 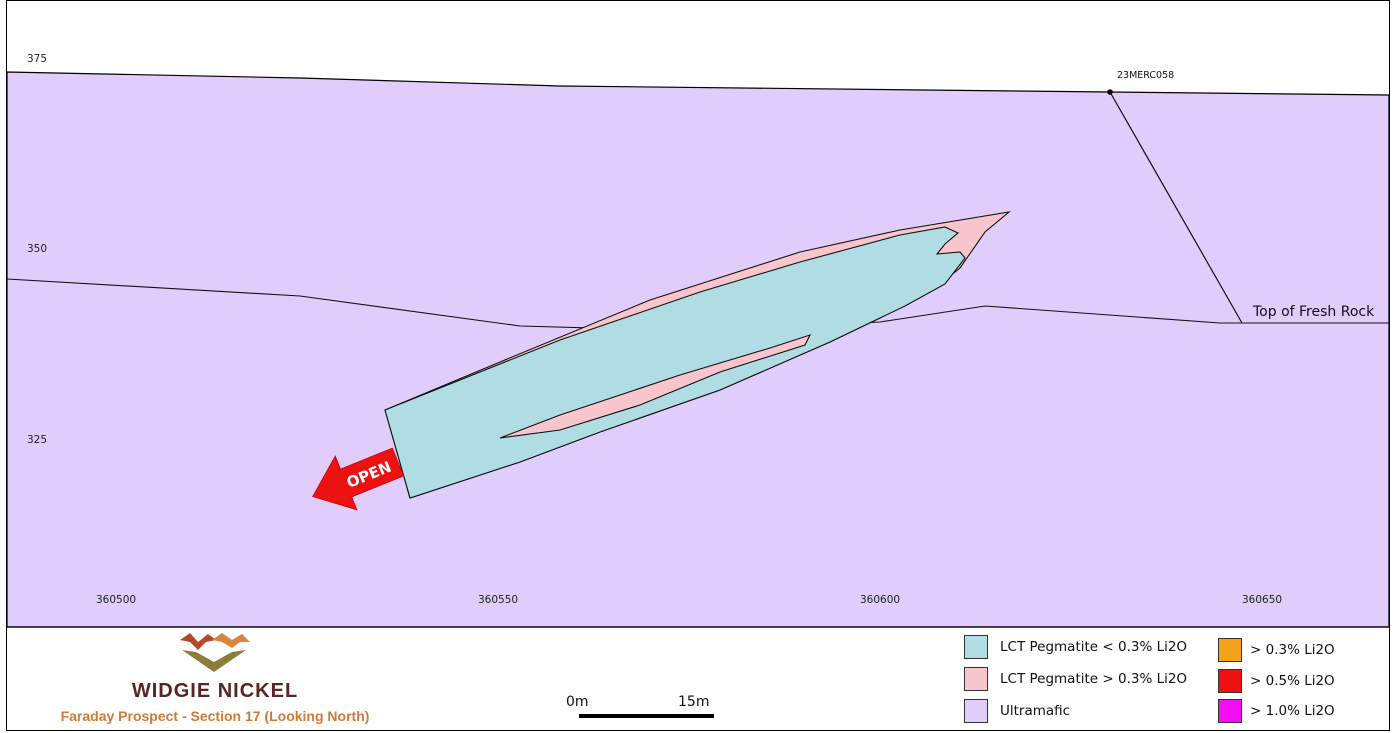 What do you see at coordinates (1094, 679) in the screenshot?
I see `legend-label: LCT Pegmatite > 0.3% Li2O` at bounding box center [1094, 679].